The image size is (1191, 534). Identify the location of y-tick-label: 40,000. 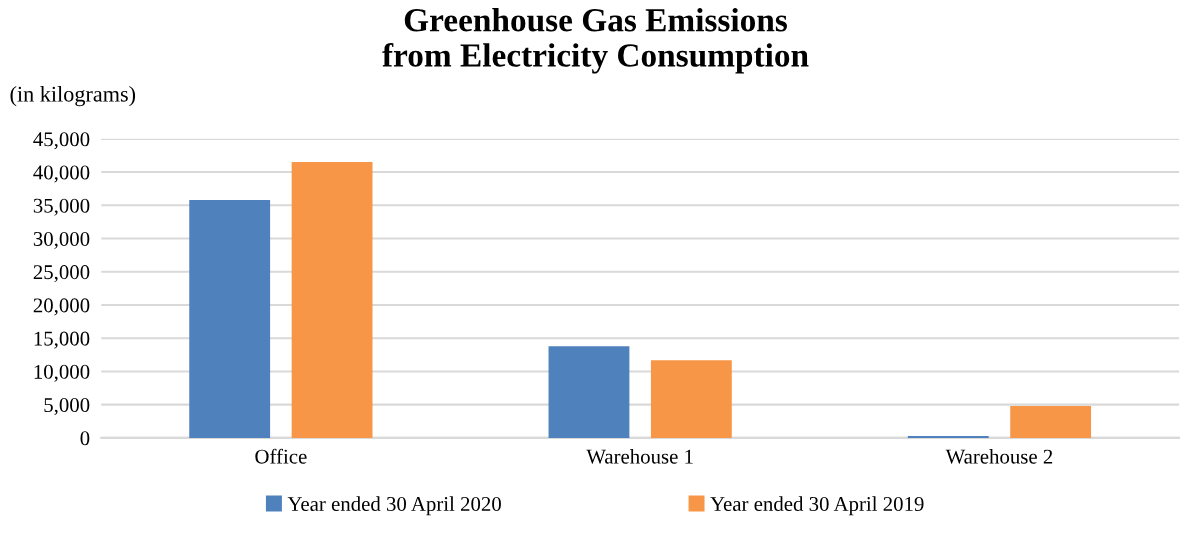
(61, 174).